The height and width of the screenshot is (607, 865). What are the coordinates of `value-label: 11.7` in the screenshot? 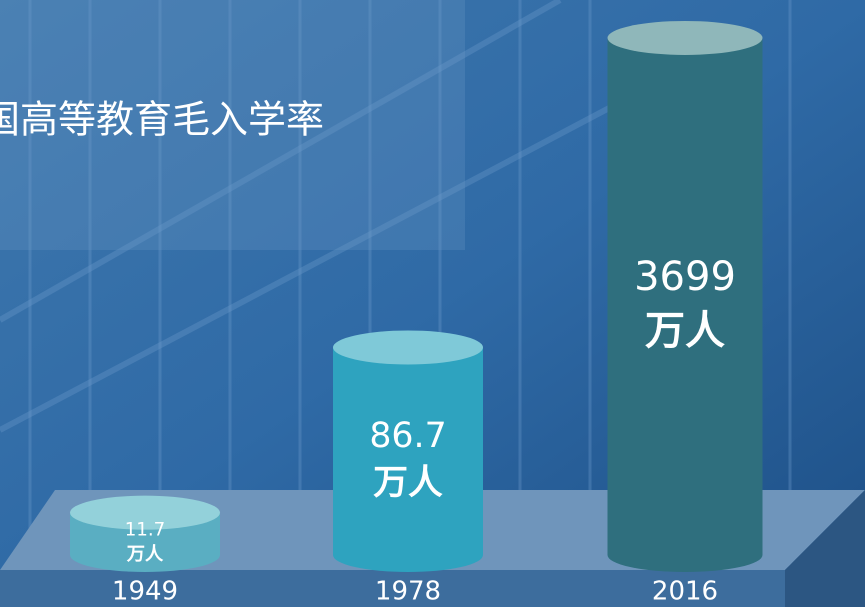 It's located at (145, 529).